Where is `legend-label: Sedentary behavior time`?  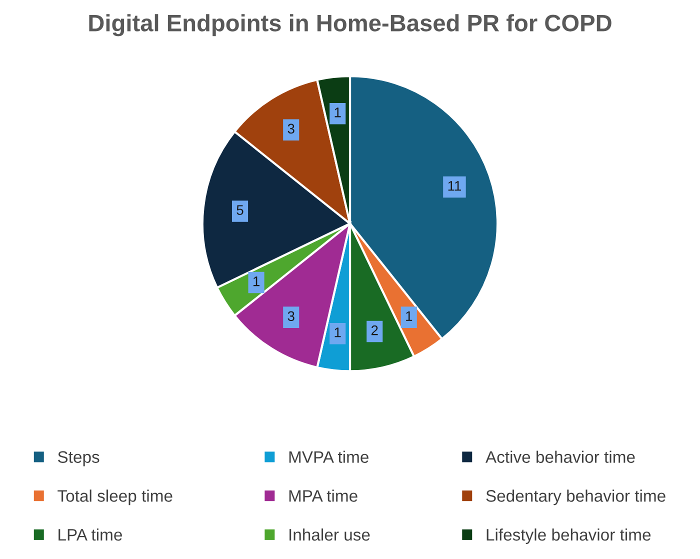
legend-label: Sedentary behavior time is located at coordinates (576, 498).